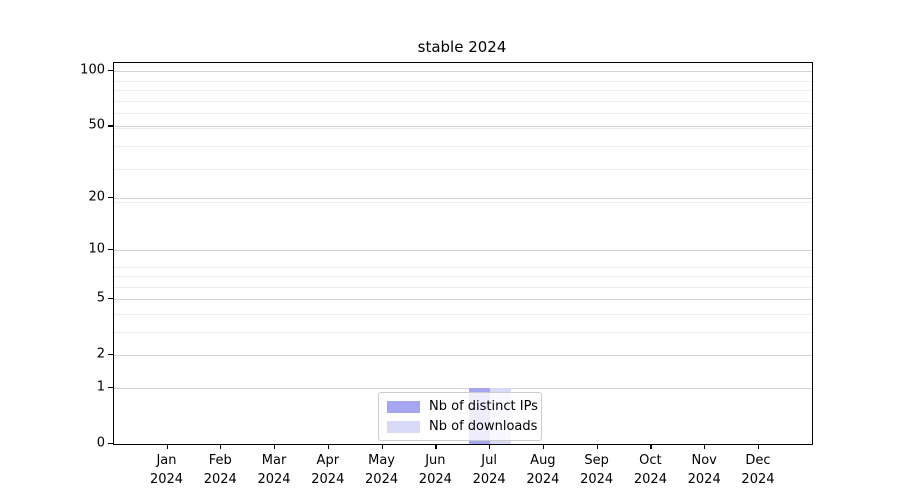 This screenshot has height=500, width=900. What do you see at coordinates (403, 426) in the screenshot?
I see `legend-swatch-downloads` at bounding box center [403, 426].